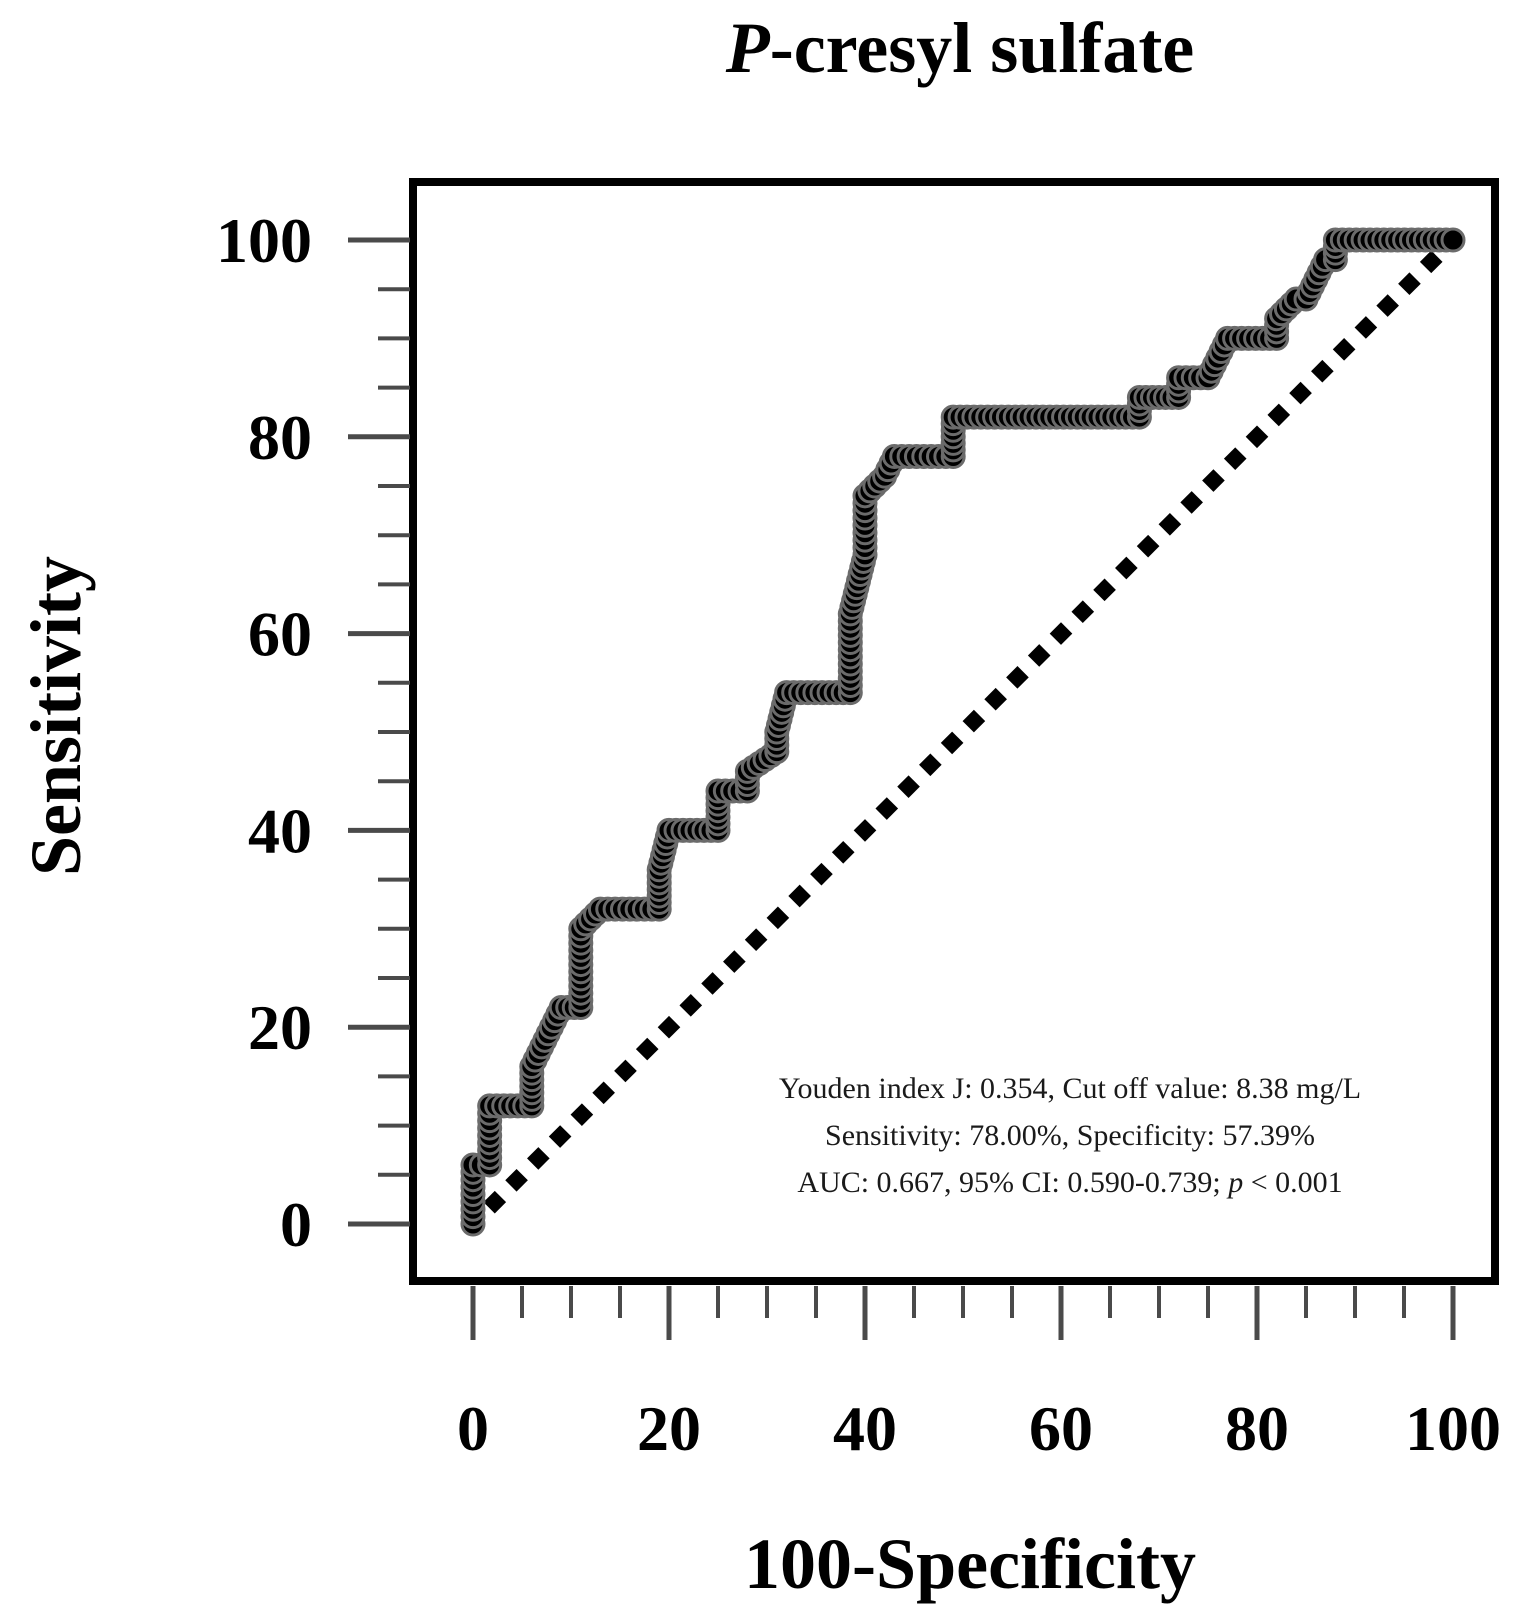  Describe the element at coordinates (296, 1224) in the screenshot. I see `y-tick-label: 0` at that location.